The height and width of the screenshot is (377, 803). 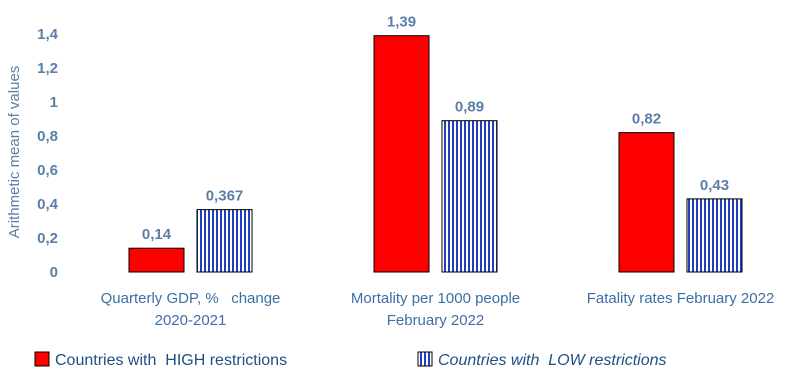 What do you see at coordinates (48, 34) in the screenshot?
I see `y-tick-label: 1,4` at bounding box center [48, 34].